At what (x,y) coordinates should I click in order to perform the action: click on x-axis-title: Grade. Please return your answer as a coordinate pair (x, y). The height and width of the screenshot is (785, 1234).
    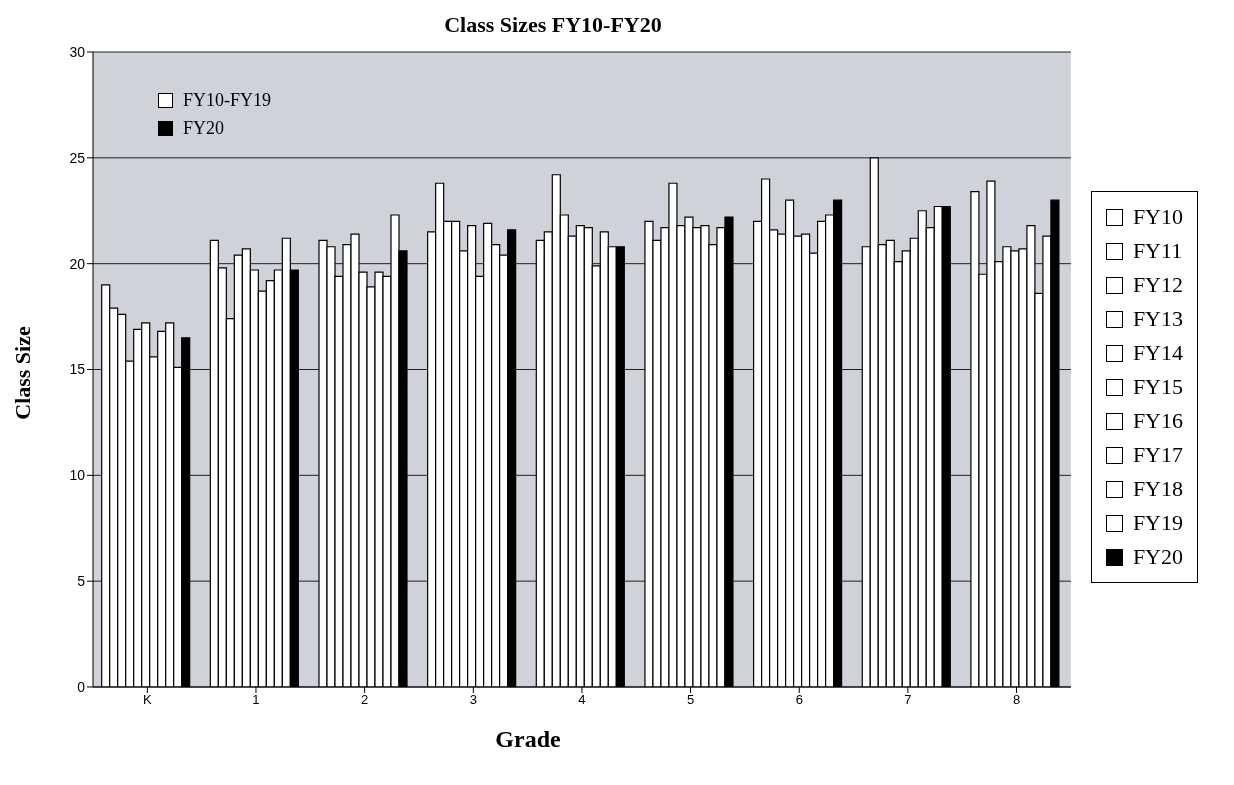
    Looking at the image, I should click on (528, 739).